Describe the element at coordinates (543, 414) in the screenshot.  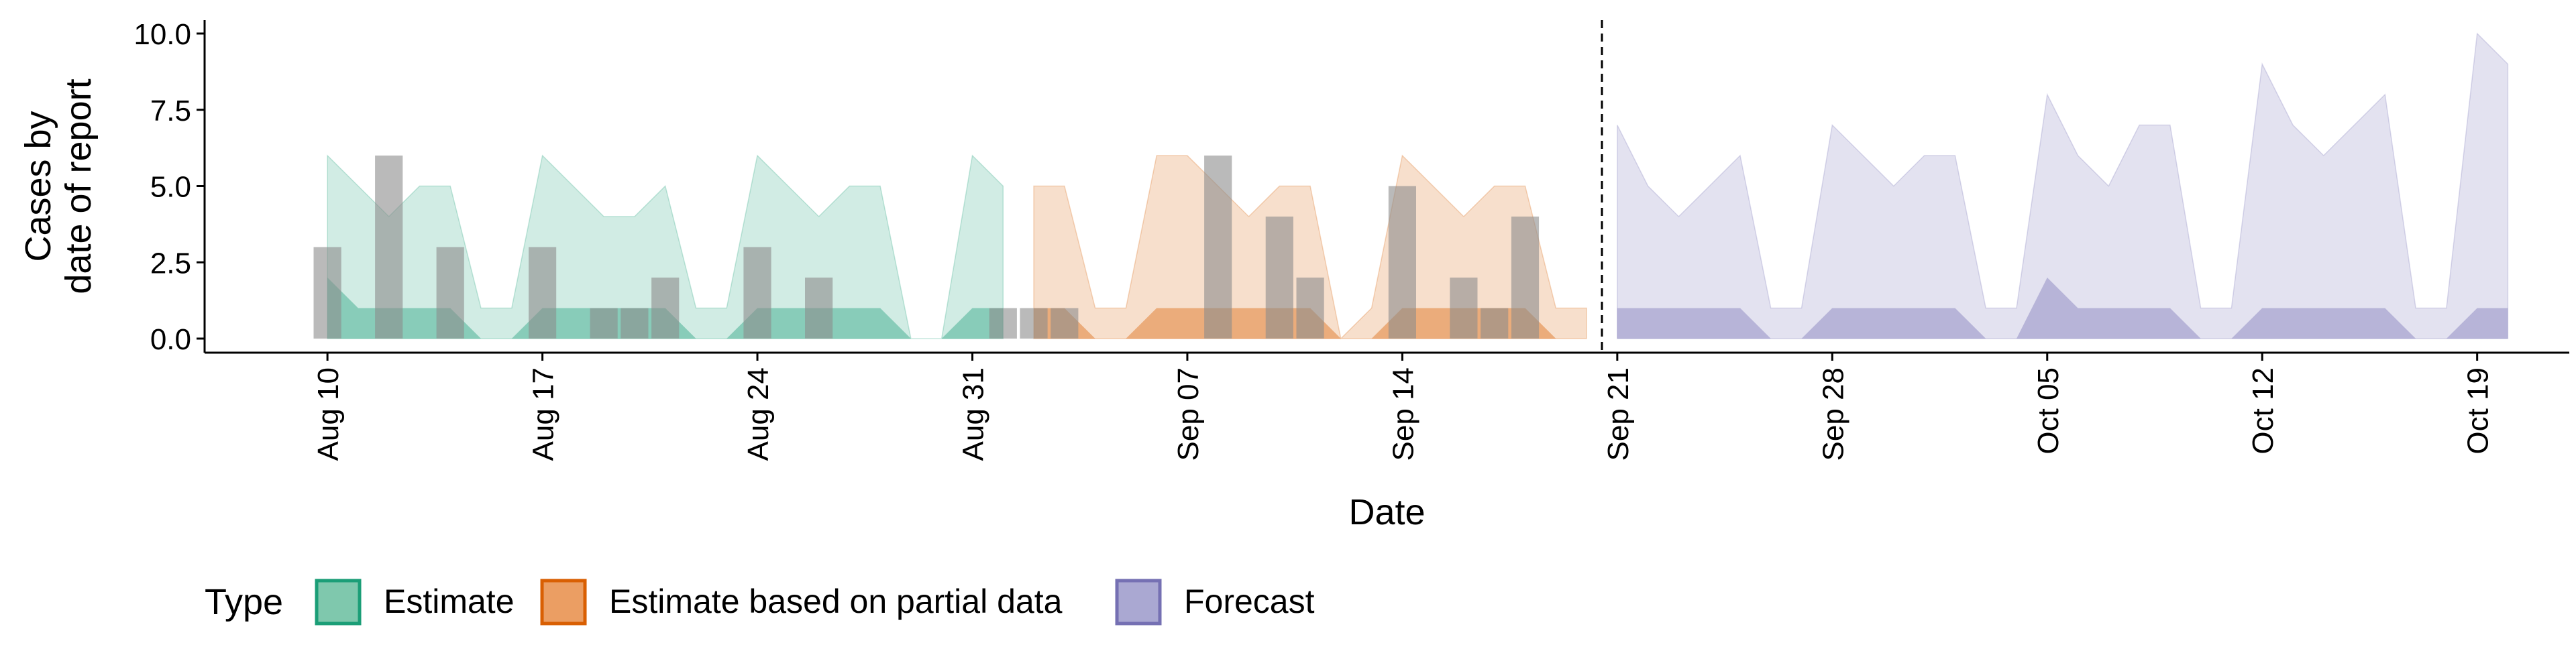
I see `x-tick-label-1: Aug 17` at that location.